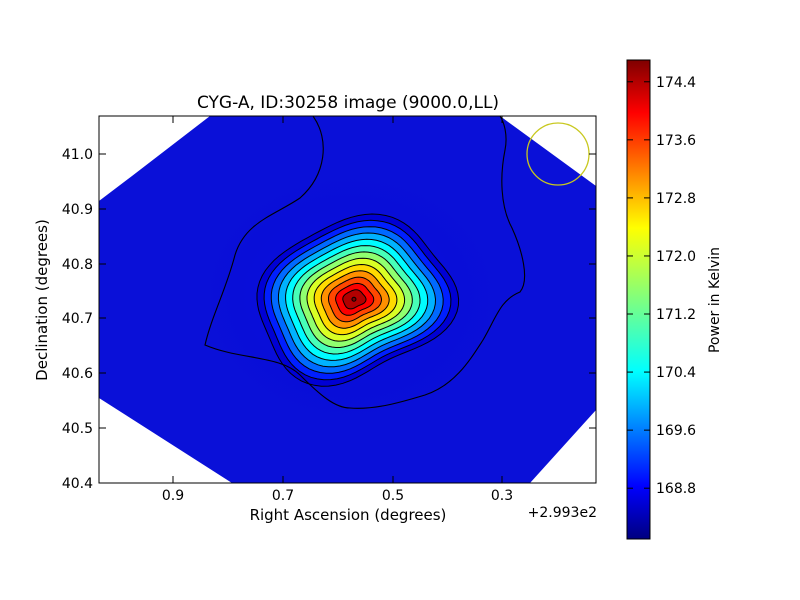 This screenshot has width=800, height=600. I want to click on contour-lines, so click(358, 300).